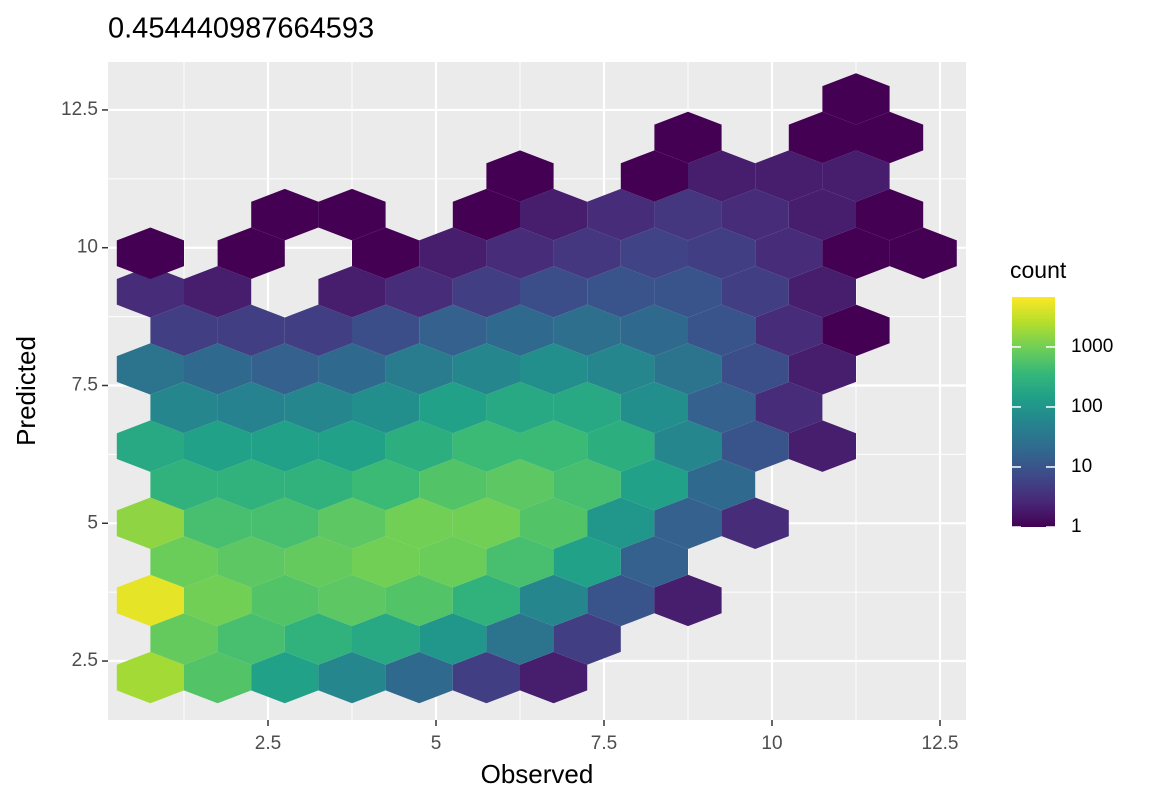 The image size is (1152, 811). Describe the element at coordinates (268, 743) in the screenshot. I see `x-tick-label: 2.5` at that location.